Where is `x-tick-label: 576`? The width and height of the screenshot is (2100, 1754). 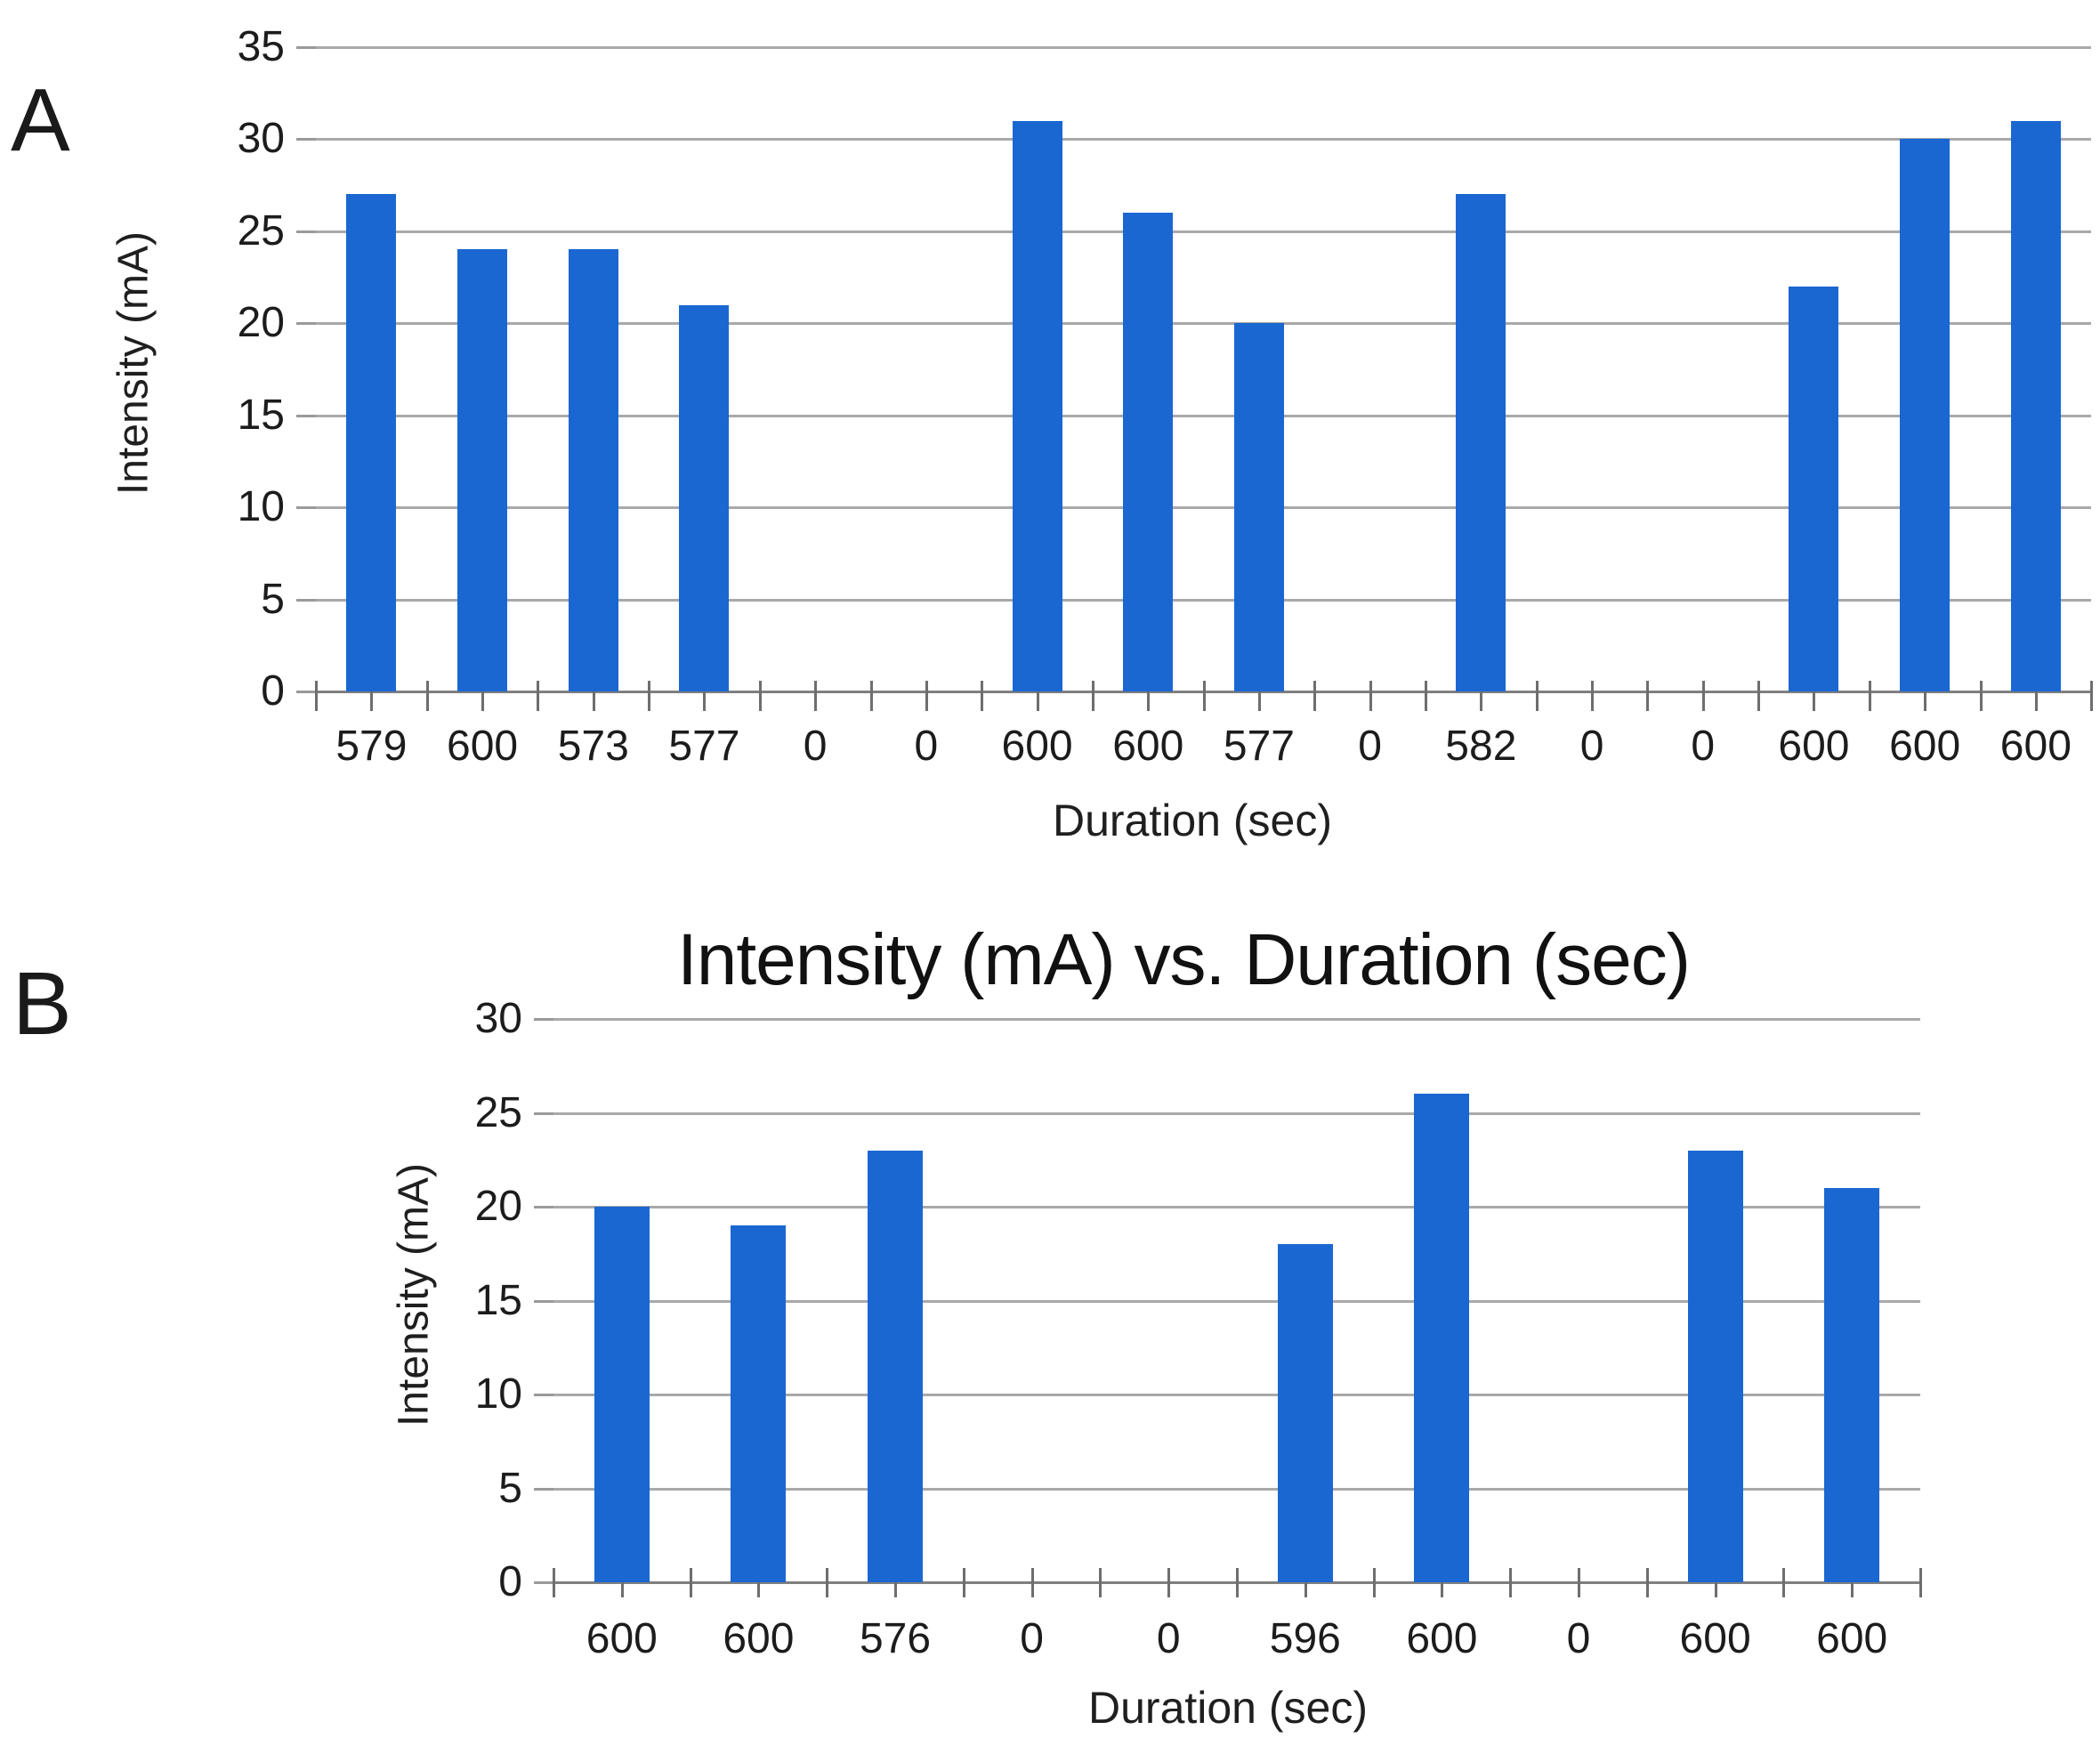 x-tick-label: 576 is located at coordinates (895, 1638).